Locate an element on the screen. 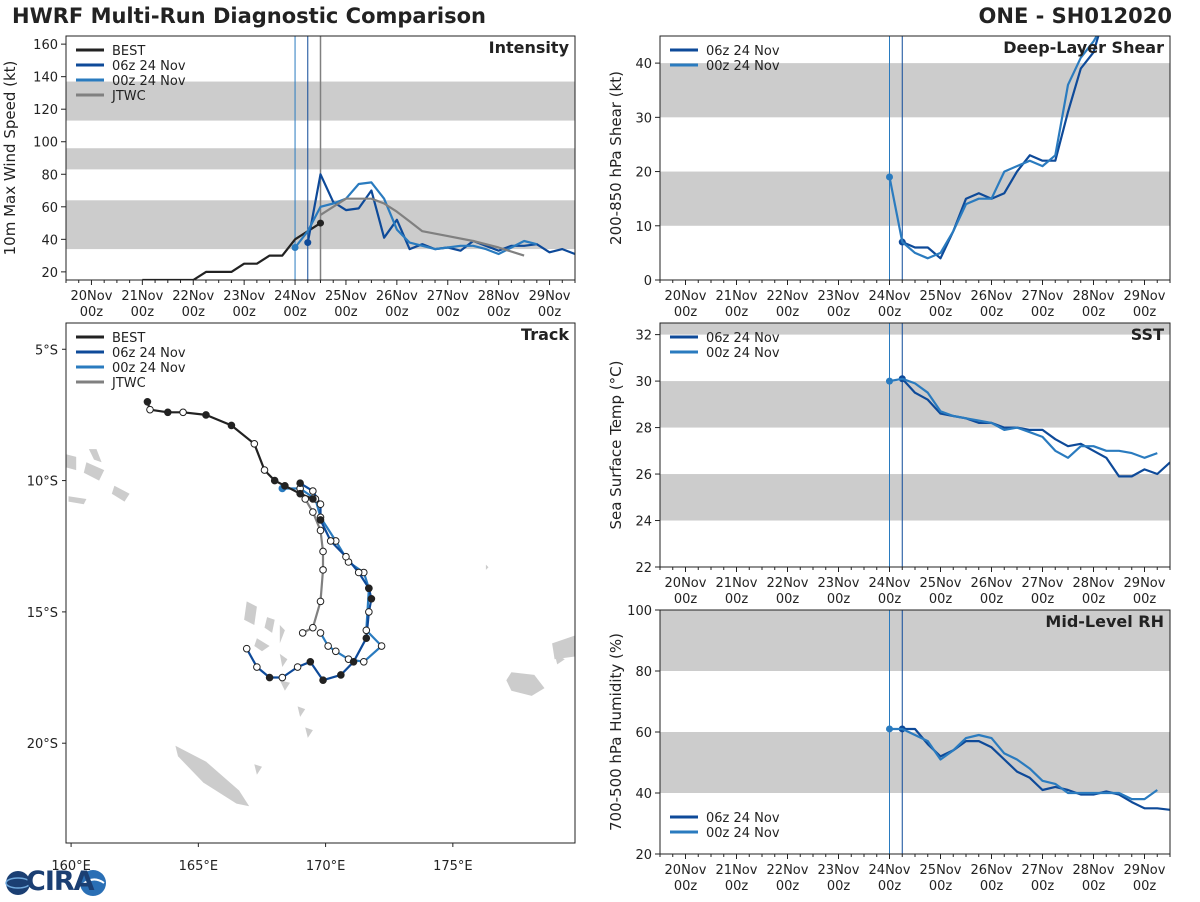 The image size is (1200, 902). shear-ylabel: 200-850 hPa Shear (kt) is located at coordinates (616, 158).